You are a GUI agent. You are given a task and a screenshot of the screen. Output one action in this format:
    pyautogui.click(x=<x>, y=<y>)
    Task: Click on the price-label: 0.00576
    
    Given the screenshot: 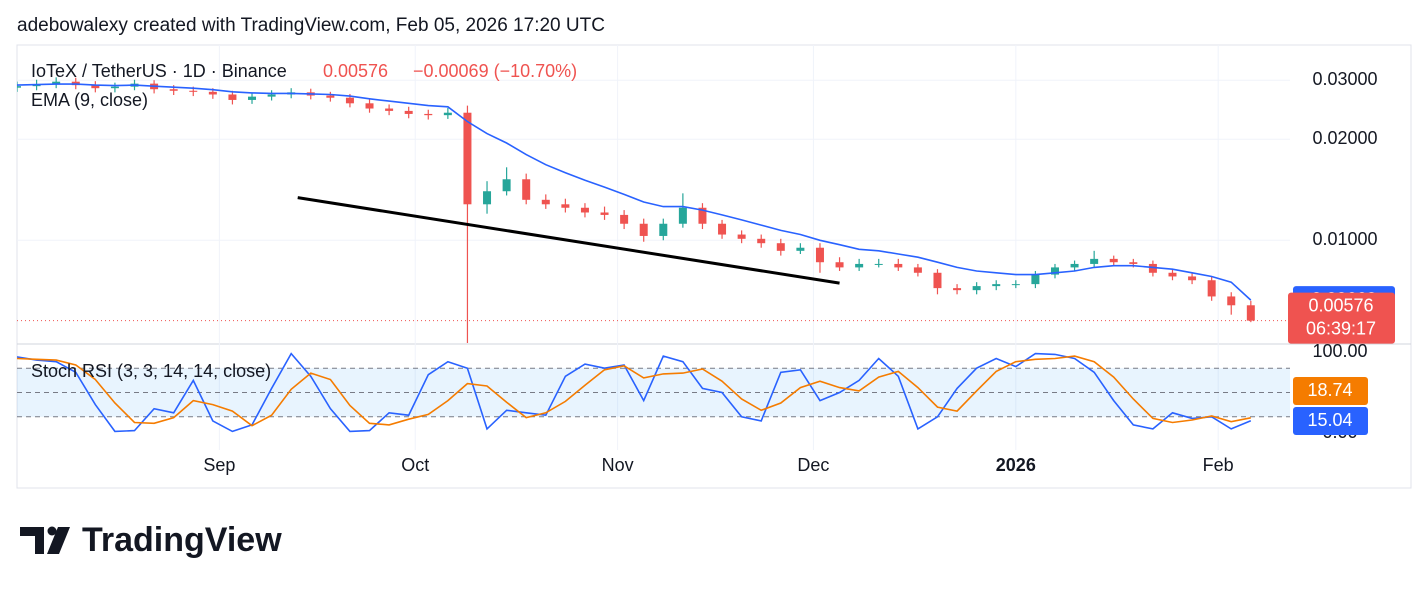 What is the action you would take?
    pyautogui.click(x=1340, y=305)
    